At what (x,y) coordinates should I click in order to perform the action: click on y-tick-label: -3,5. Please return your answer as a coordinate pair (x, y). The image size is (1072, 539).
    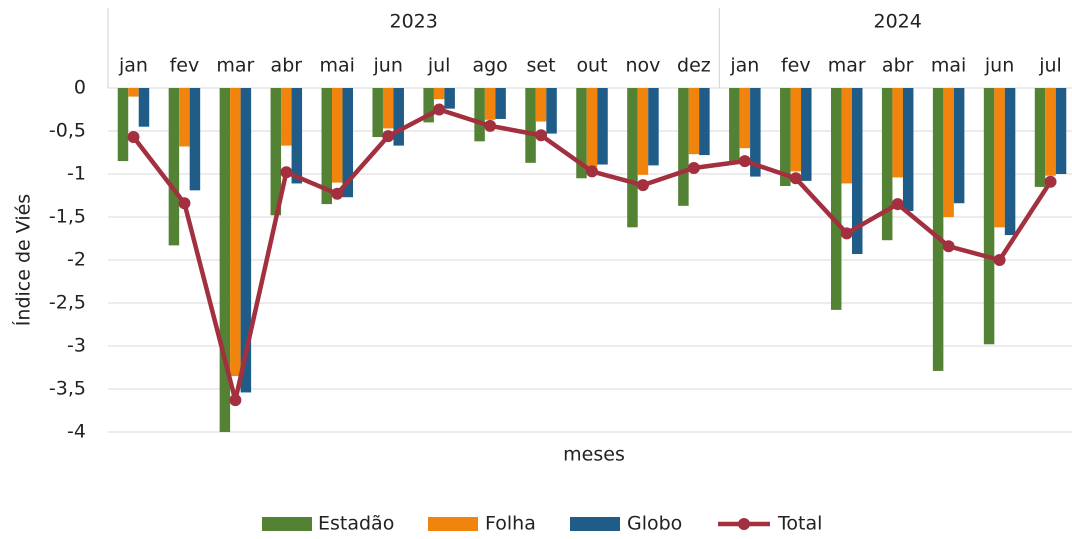
    Looking at the image, I should click on (67, 389).